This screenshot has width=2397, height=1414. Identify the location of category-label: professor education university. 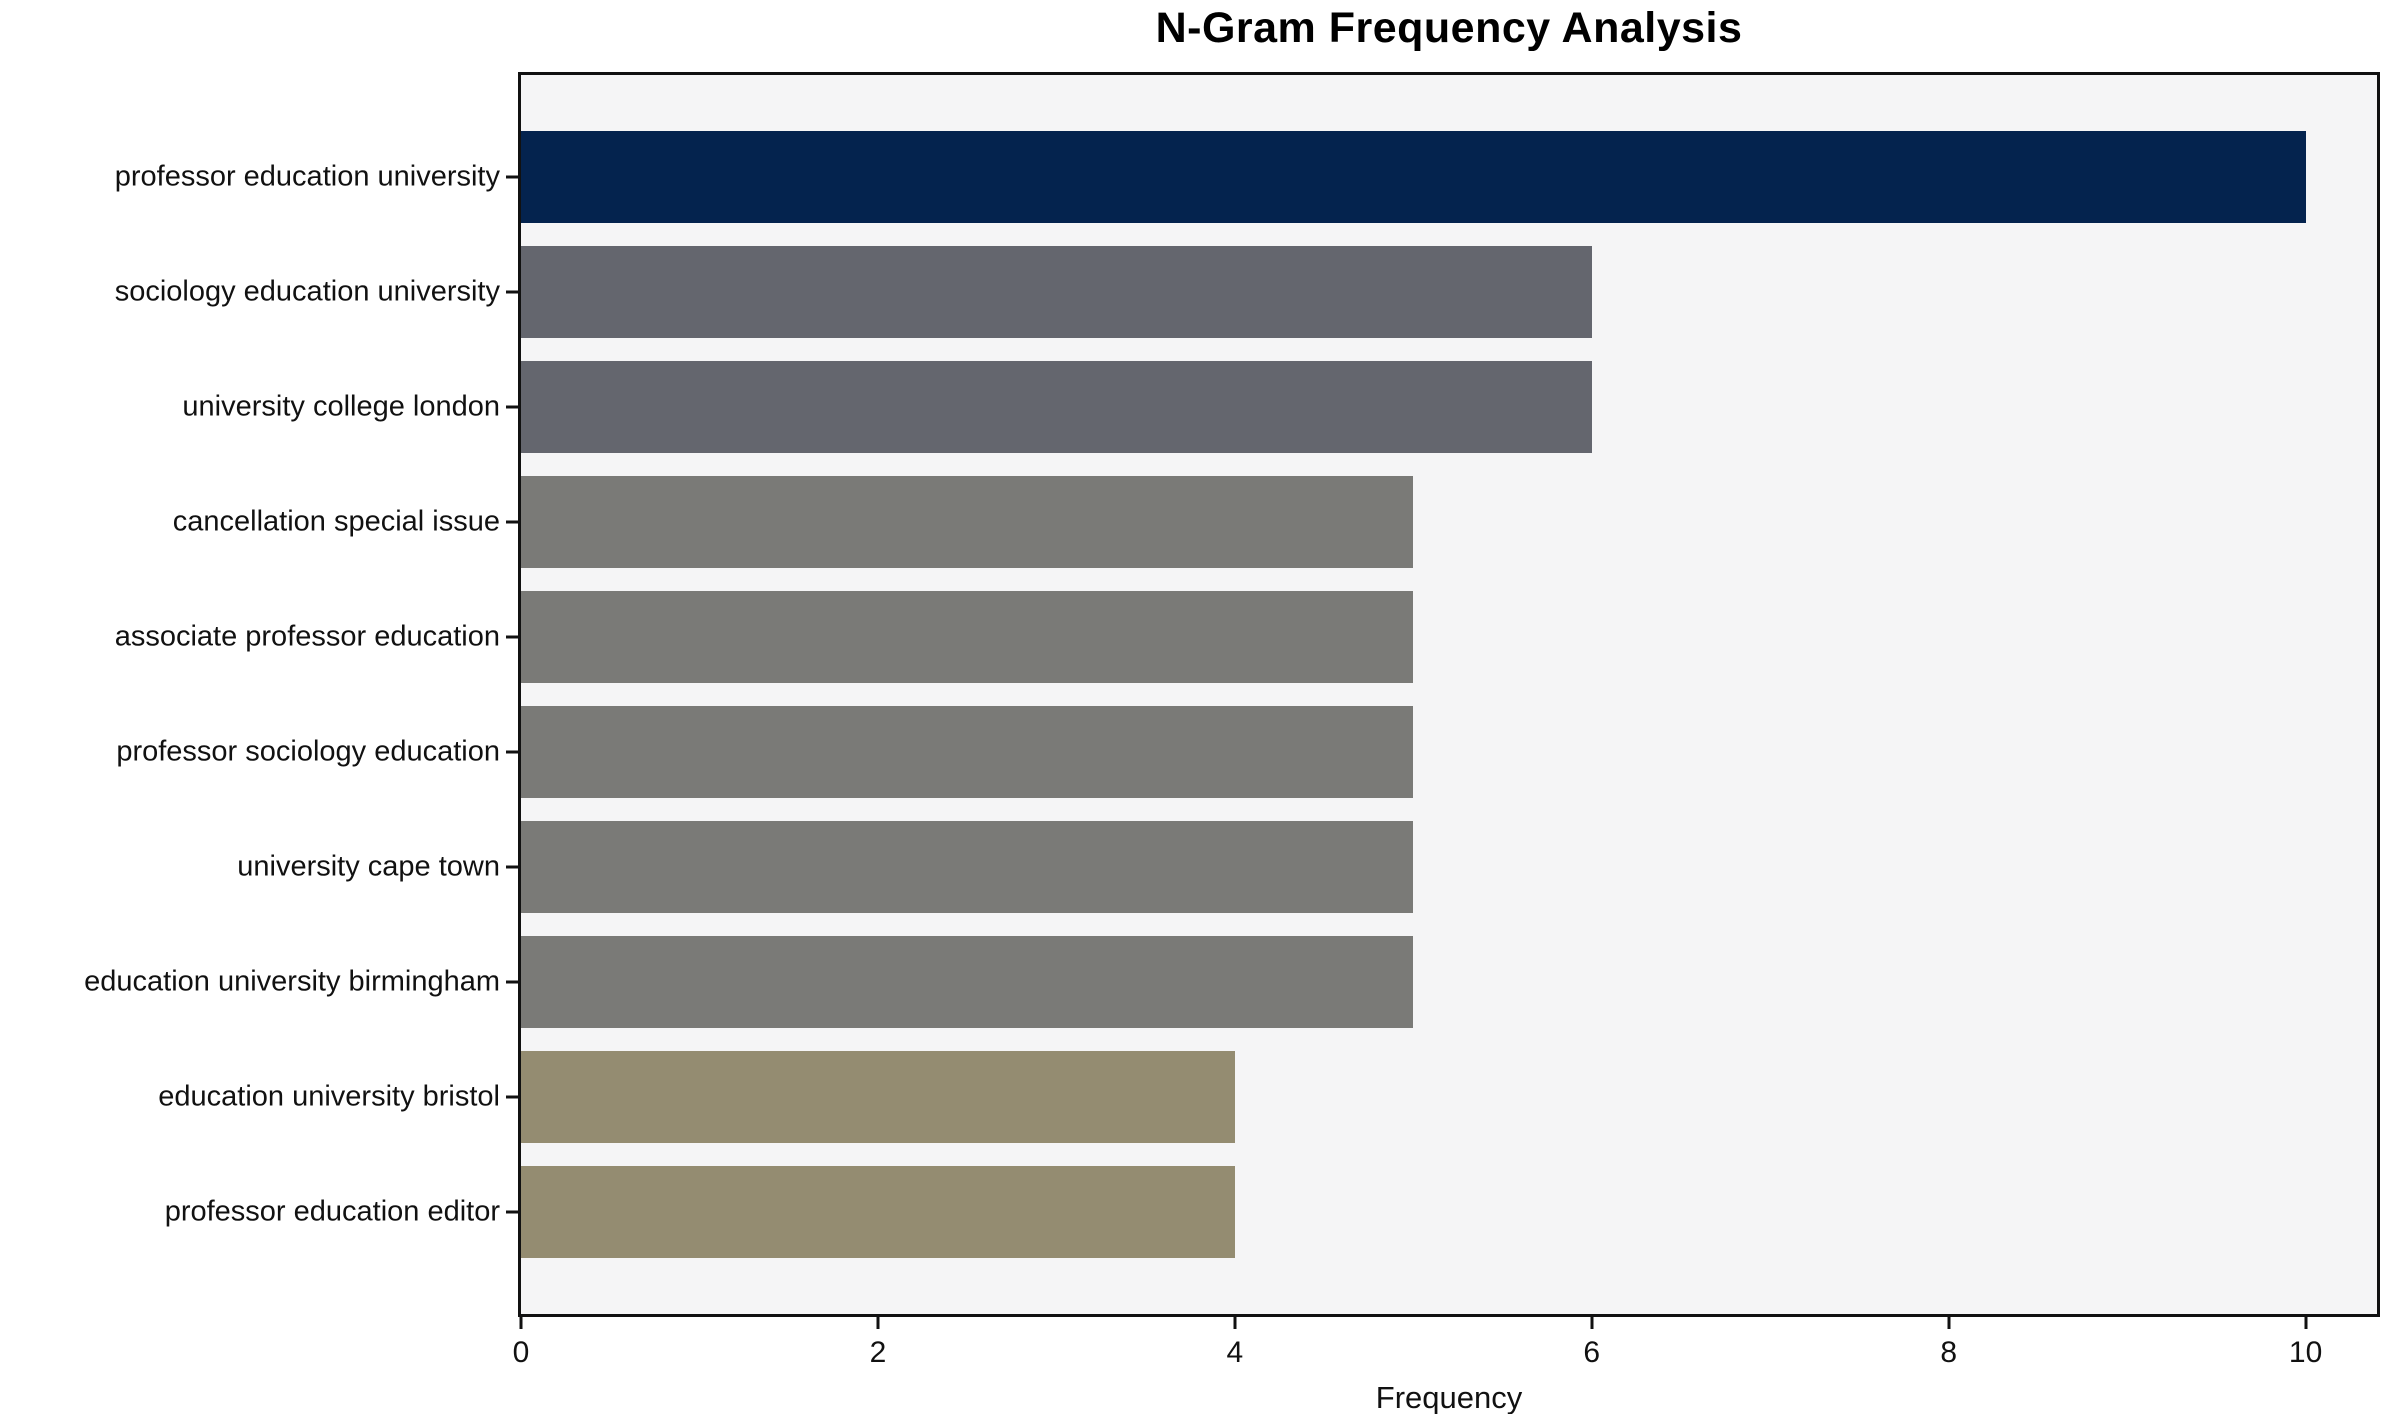
(307, 176).